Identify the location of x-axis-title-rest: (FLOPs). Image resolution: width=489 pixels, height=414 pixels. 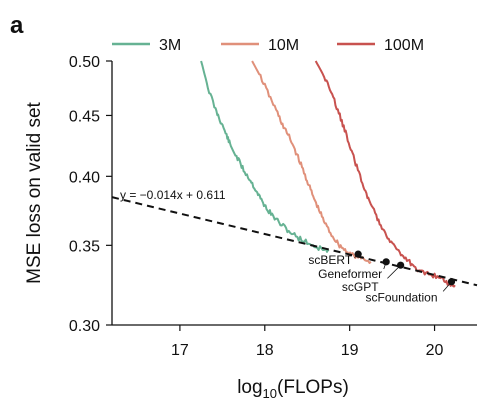
(313, 387).